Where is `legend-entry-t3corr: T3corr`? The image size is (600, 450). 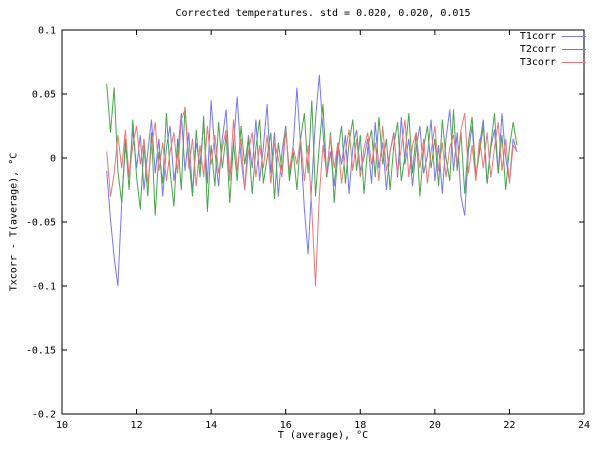
legend-entry-t3corr: T3corr is located at coordinates (553, 62).